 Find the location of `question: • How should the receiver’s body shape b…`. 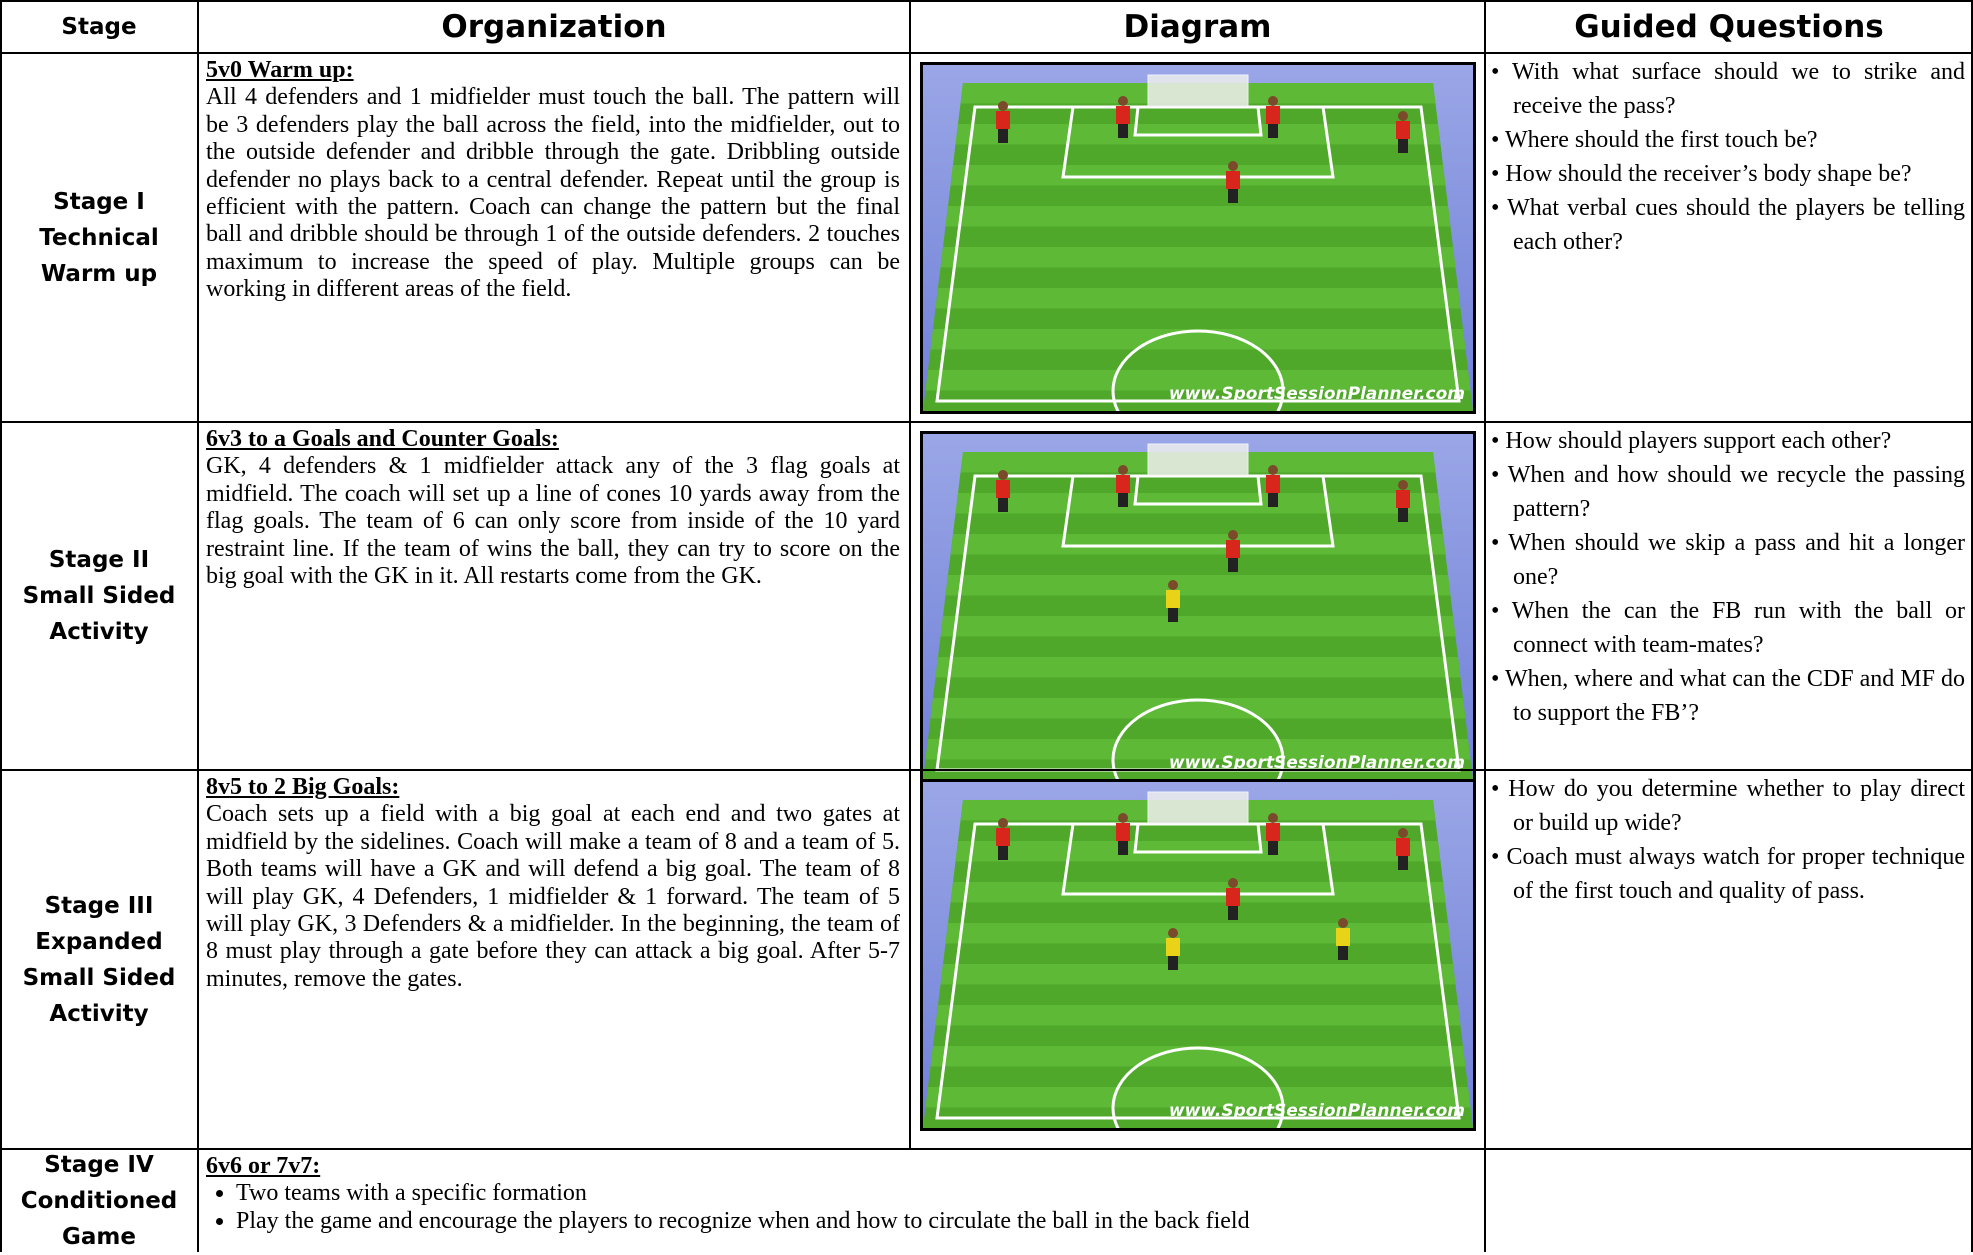

question: • How should the receiver’s body shape b… is located at coordinates (1701, 174).